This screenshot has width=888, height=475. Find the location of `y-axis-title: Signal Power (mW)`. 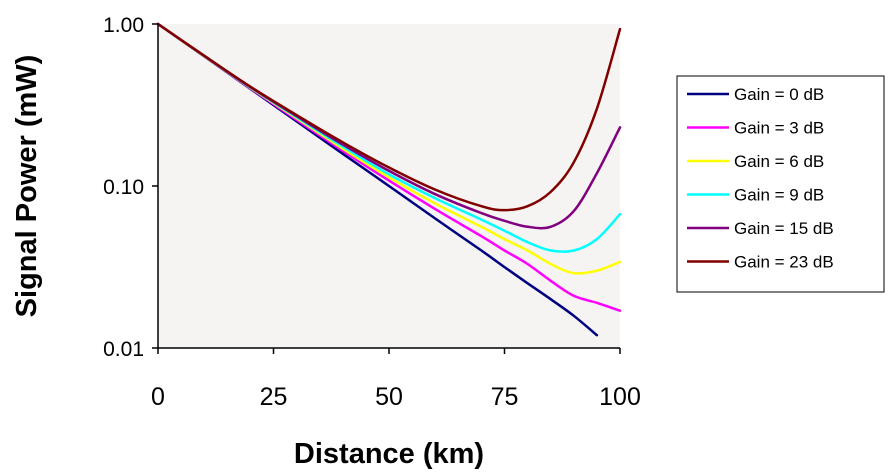

y-axis-title: Signal Power (mW) is located at coordinates (27, 186).